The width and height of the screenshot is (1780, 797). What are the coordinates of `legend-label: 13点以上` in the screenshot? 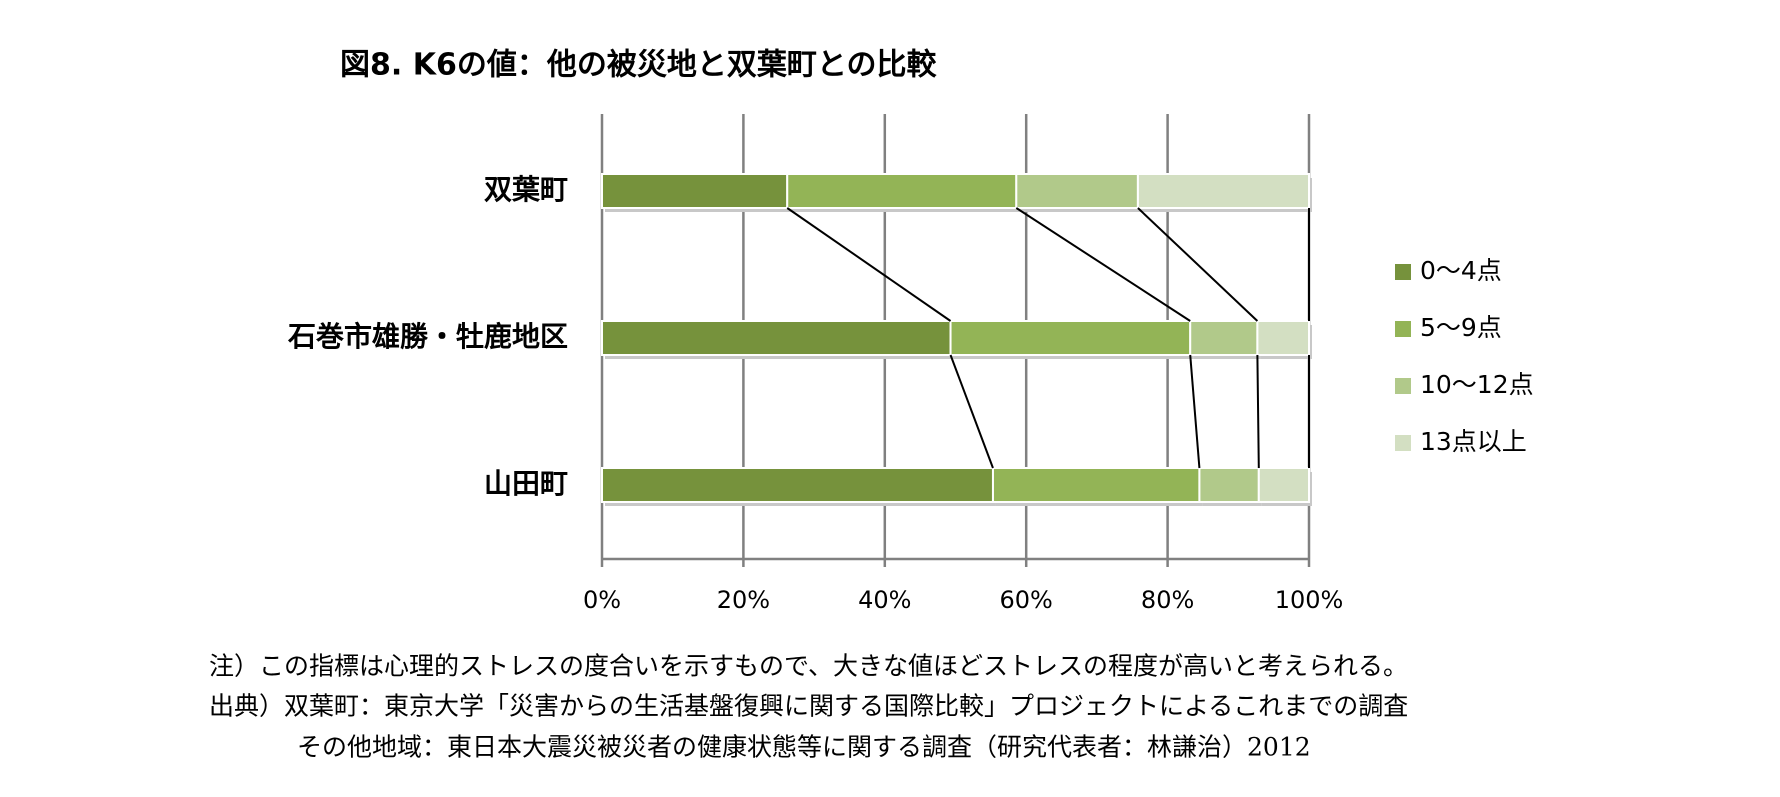 It's located at (1473, 441).